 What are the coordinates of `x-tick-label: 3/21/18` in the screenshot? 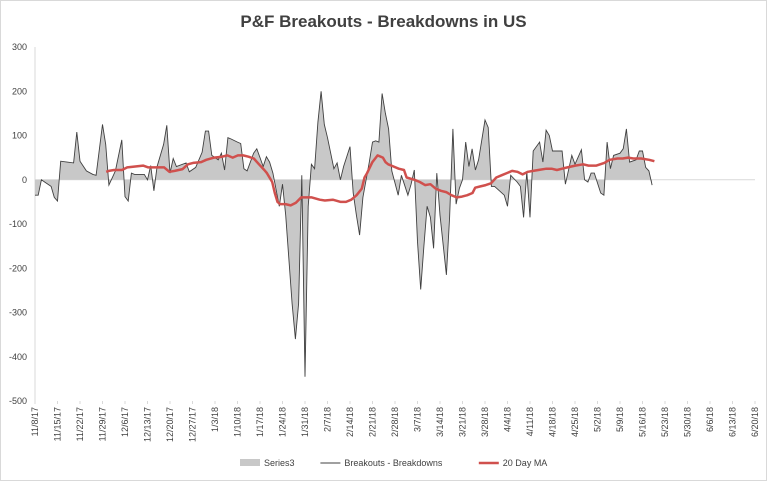 It's located at (463, 422).